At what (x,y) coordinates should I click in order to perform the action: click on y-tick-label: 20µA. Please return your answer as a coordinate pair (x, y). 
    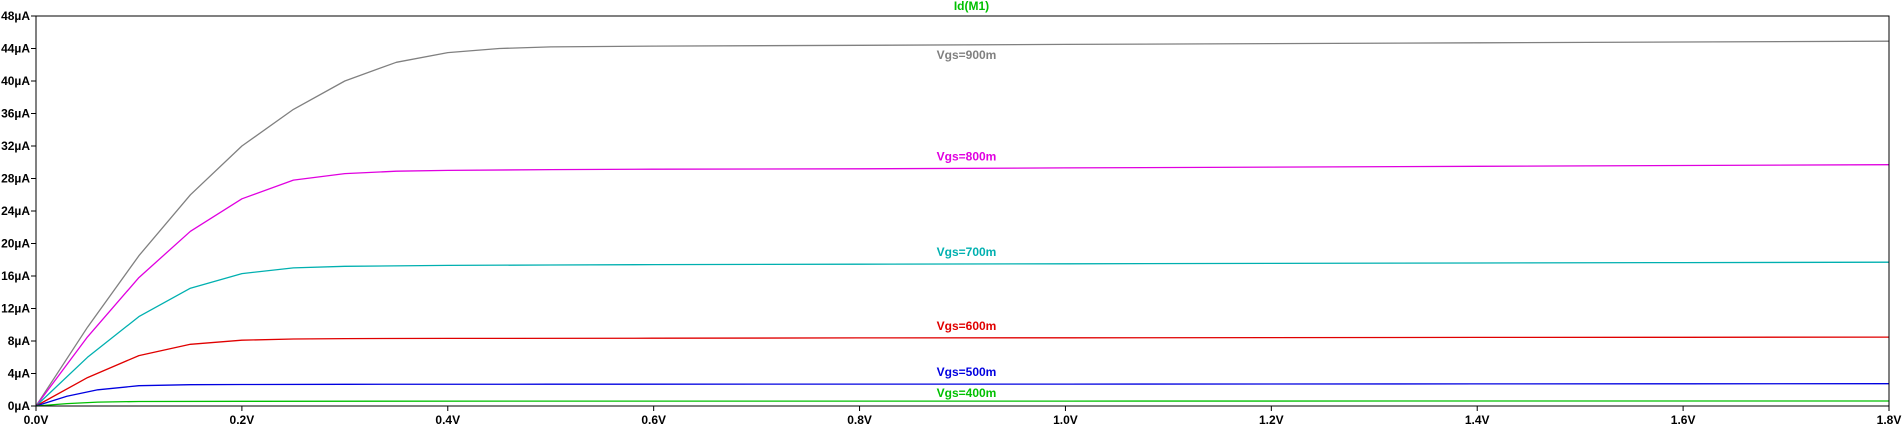
    Looking at the image, I should click on (15, 244).